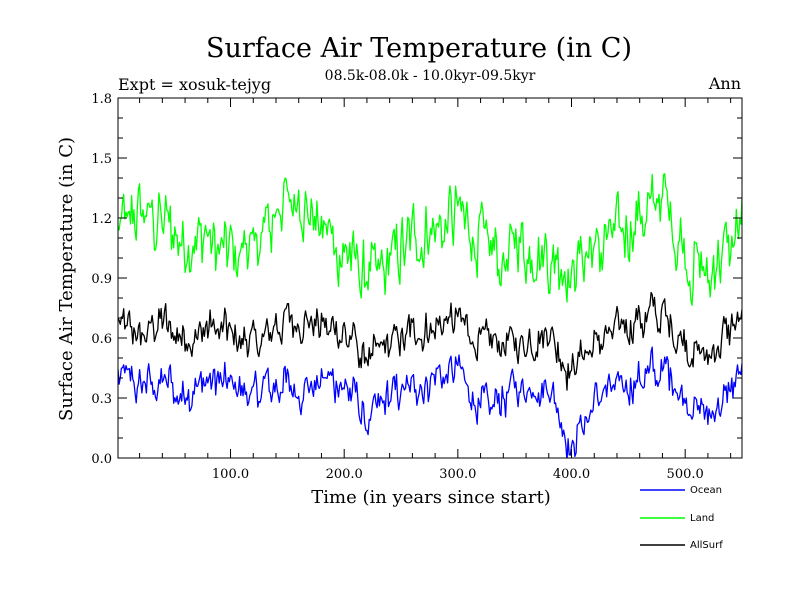 The width and height of the screenshot is (800, 600). I want to click on y-axis-label: Surface Air Temperature (in C), so click(66, 279).